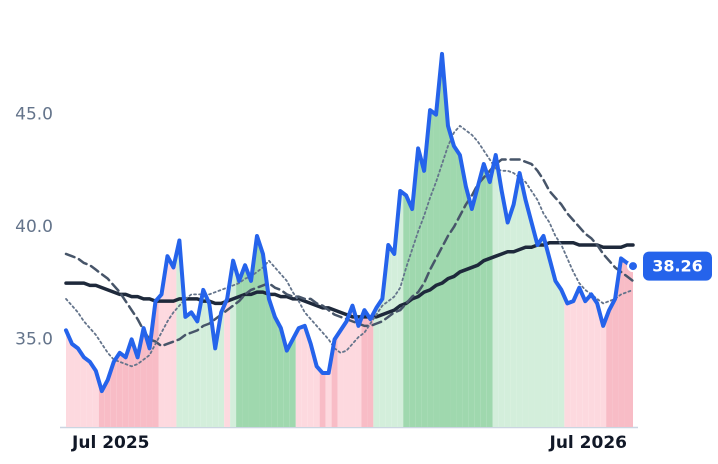  I want to click on last-value-badge, so click(677, 266).